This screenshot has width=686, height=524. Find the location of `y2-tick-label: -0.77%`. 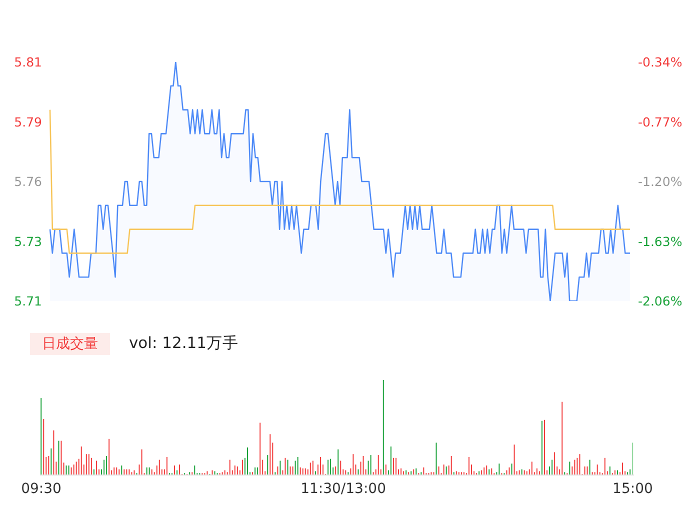

y2-tick-label: -0.77% is located at coordinates (660, 122).